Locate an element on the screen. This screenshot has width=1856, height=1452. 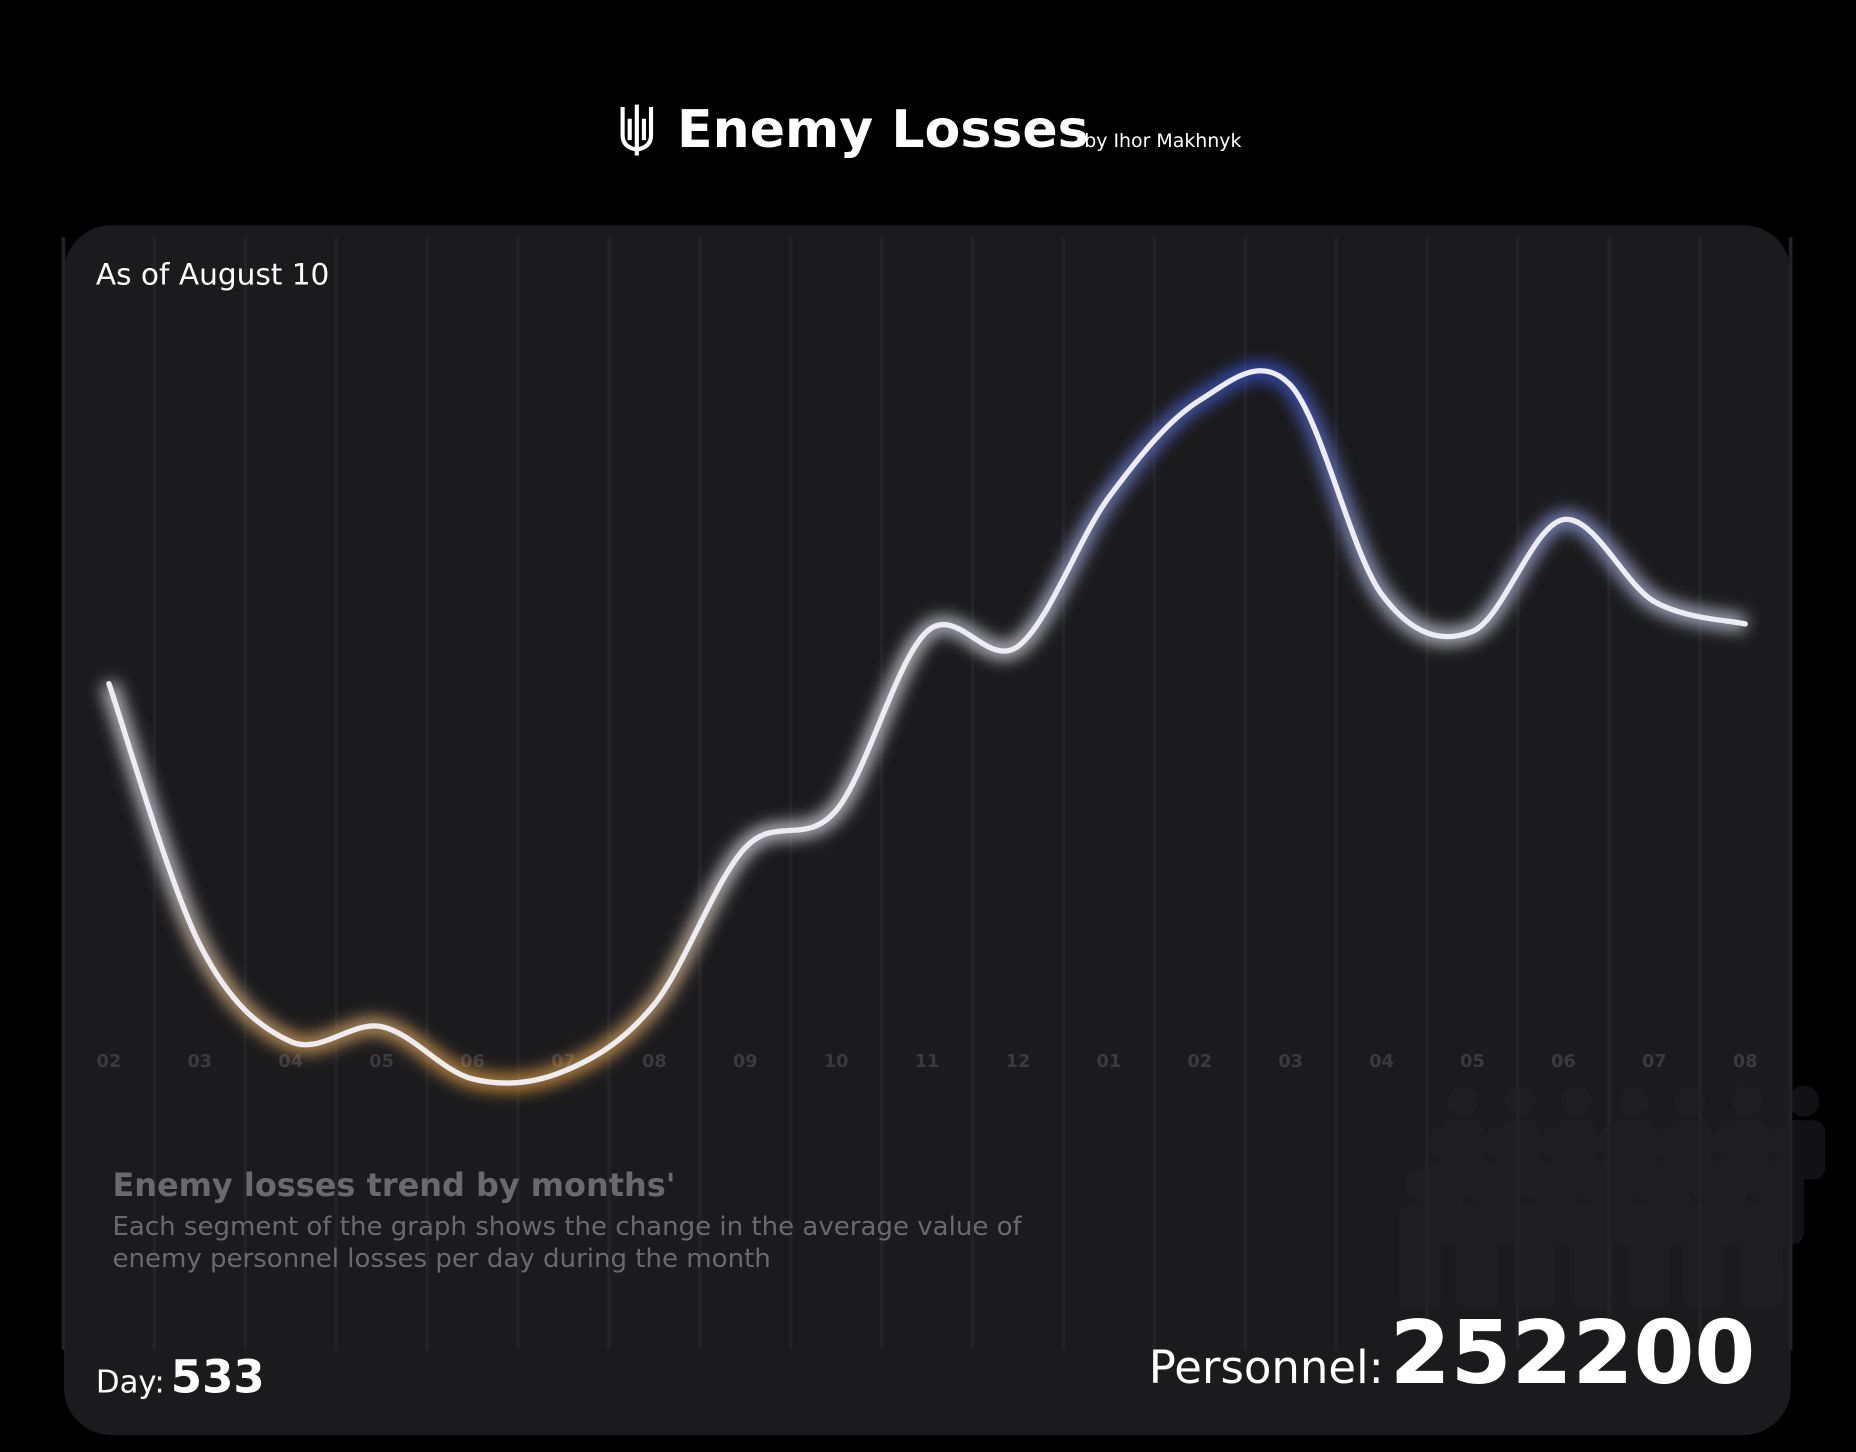
trident-icon is located at coordinates (637, 130).